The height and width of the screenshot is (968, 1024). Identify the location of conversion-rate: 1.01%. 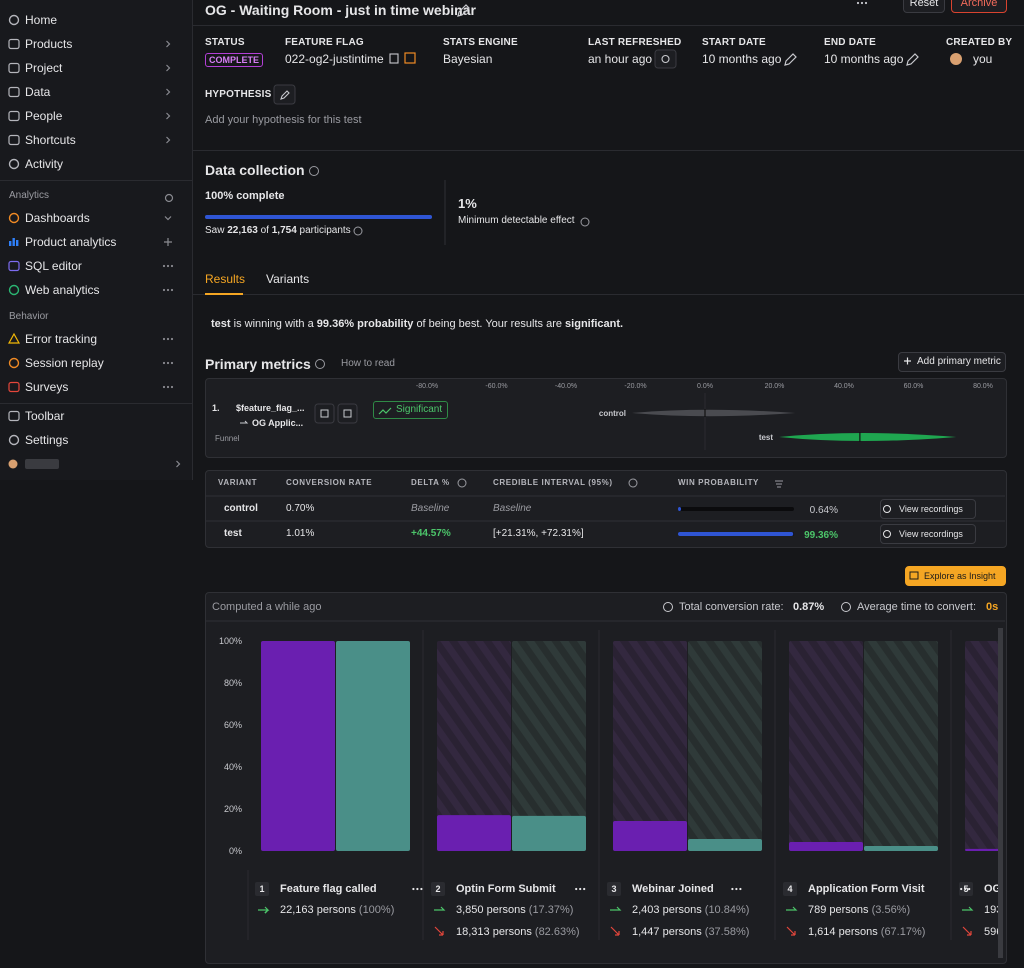
(300, 533).